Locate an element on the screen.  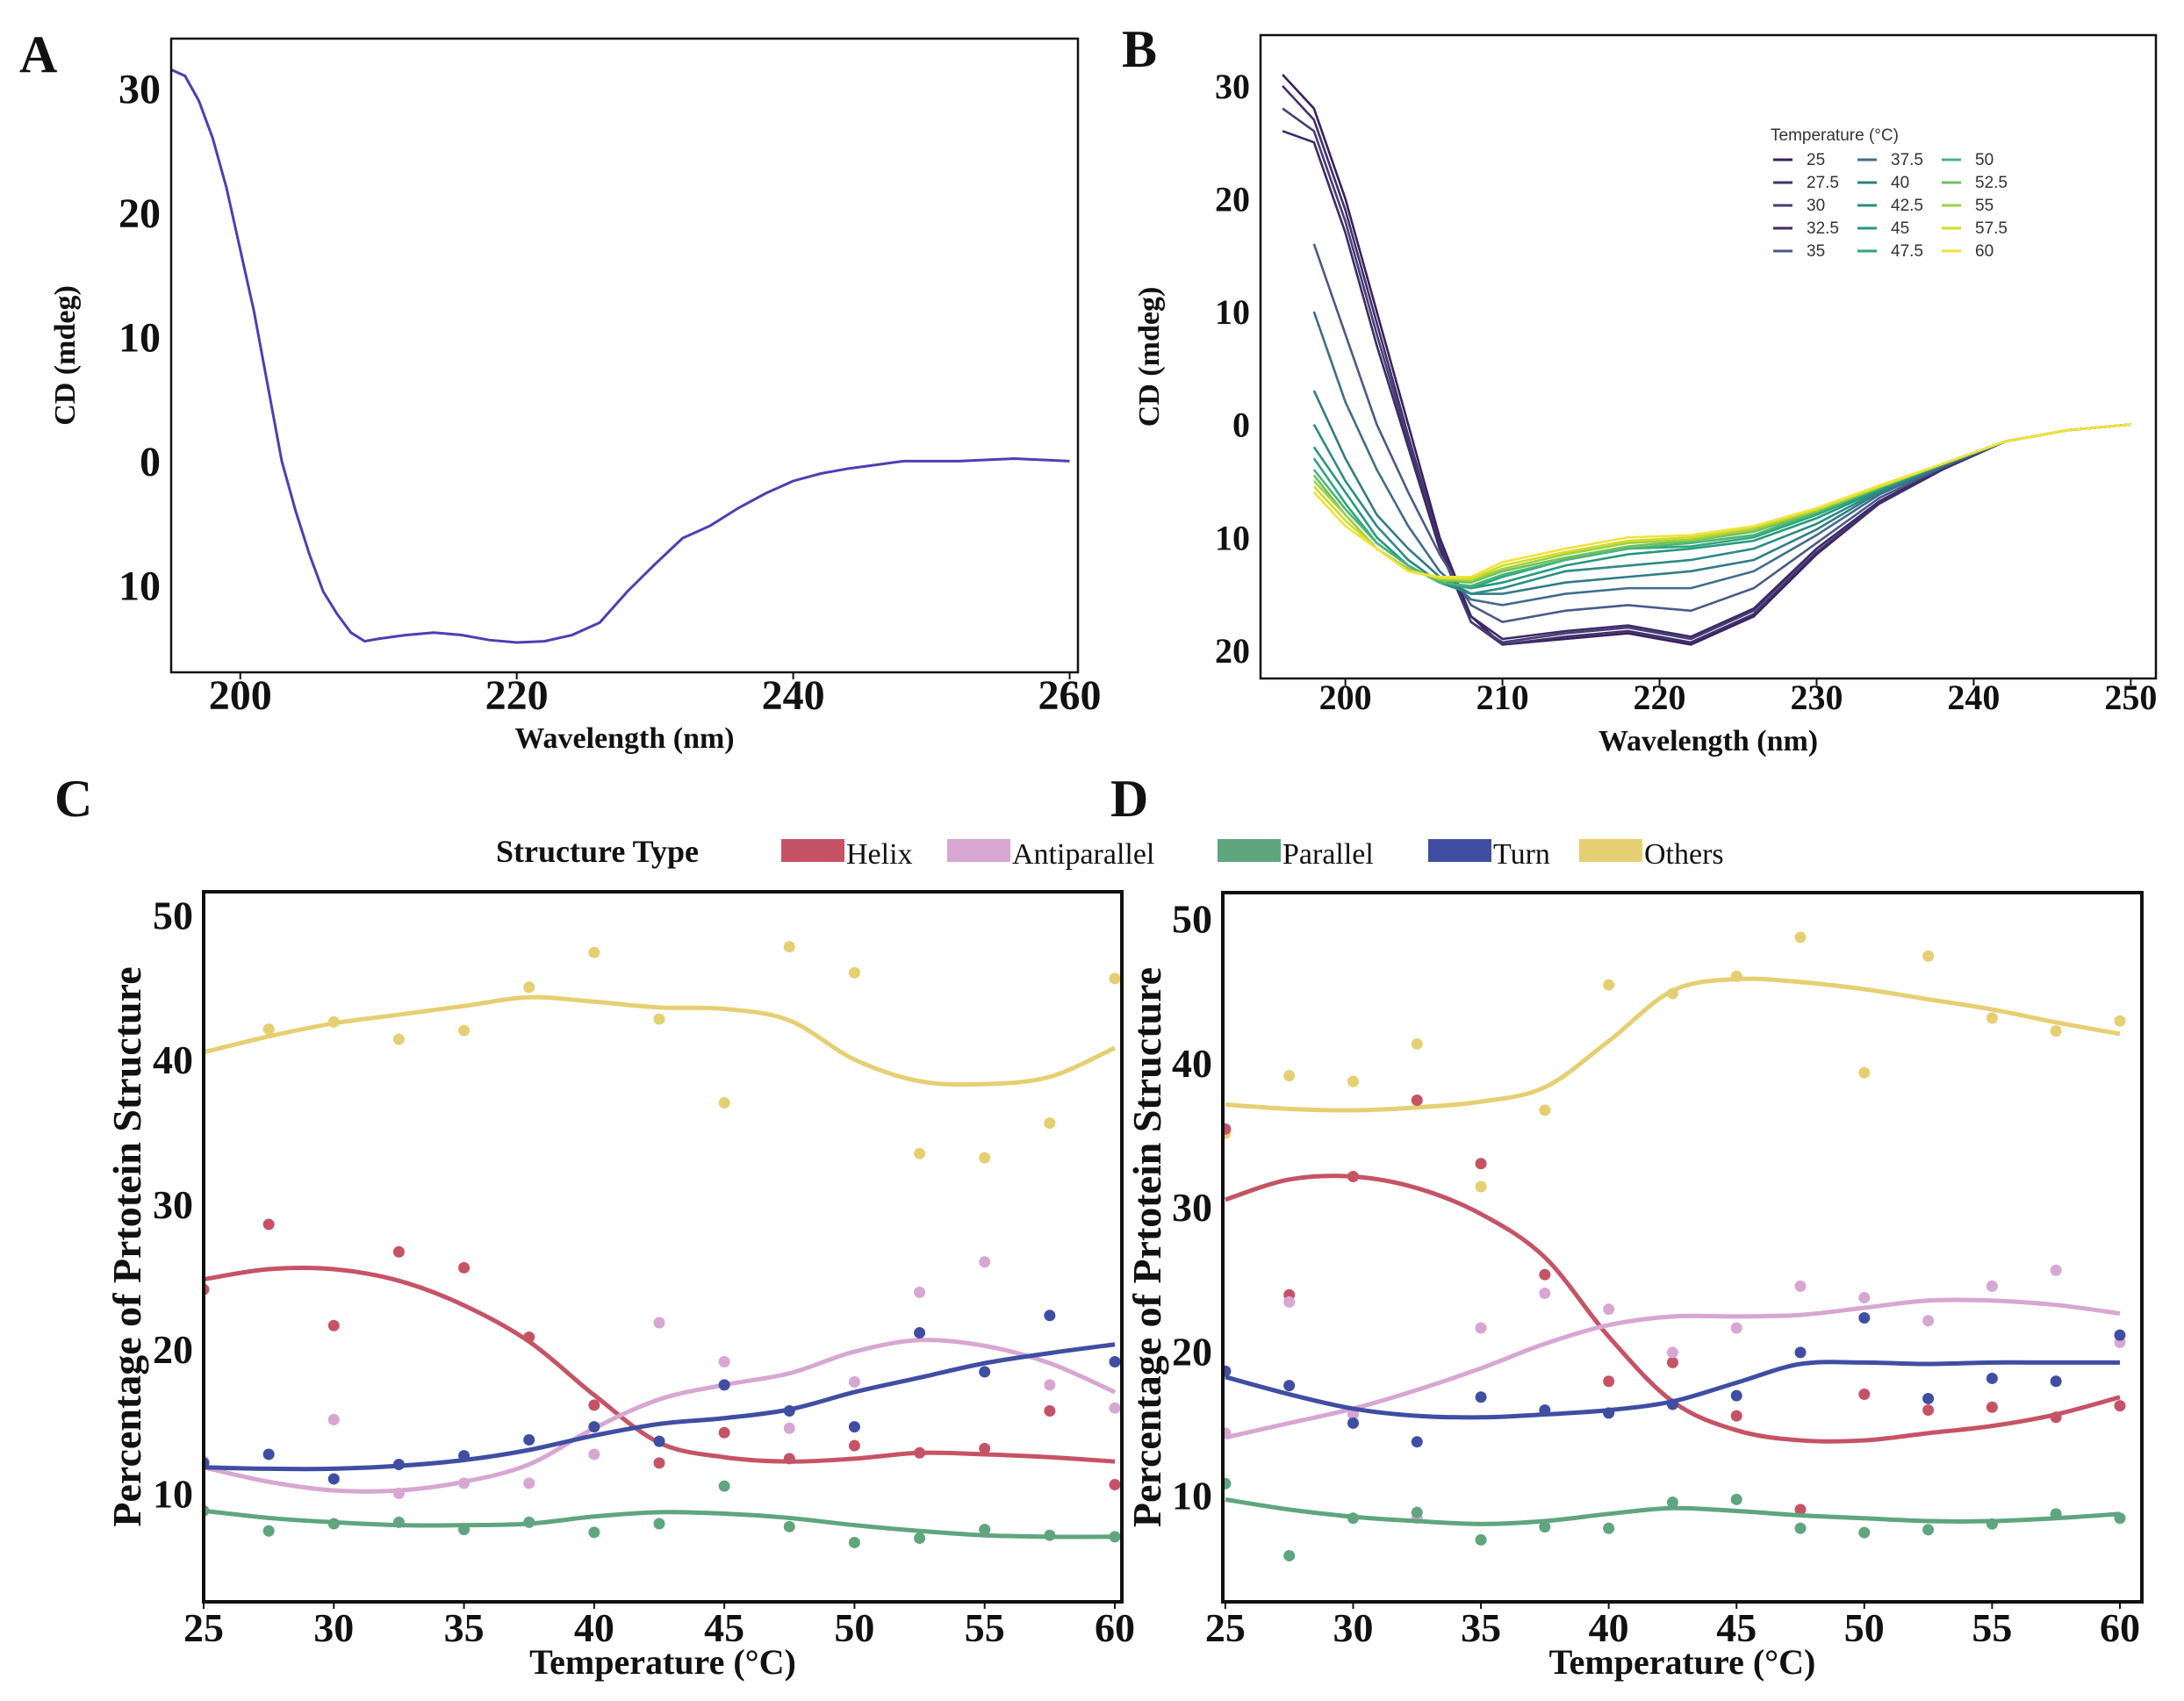
legend-swatch-antiparallel is located at coordinates (978, 850).